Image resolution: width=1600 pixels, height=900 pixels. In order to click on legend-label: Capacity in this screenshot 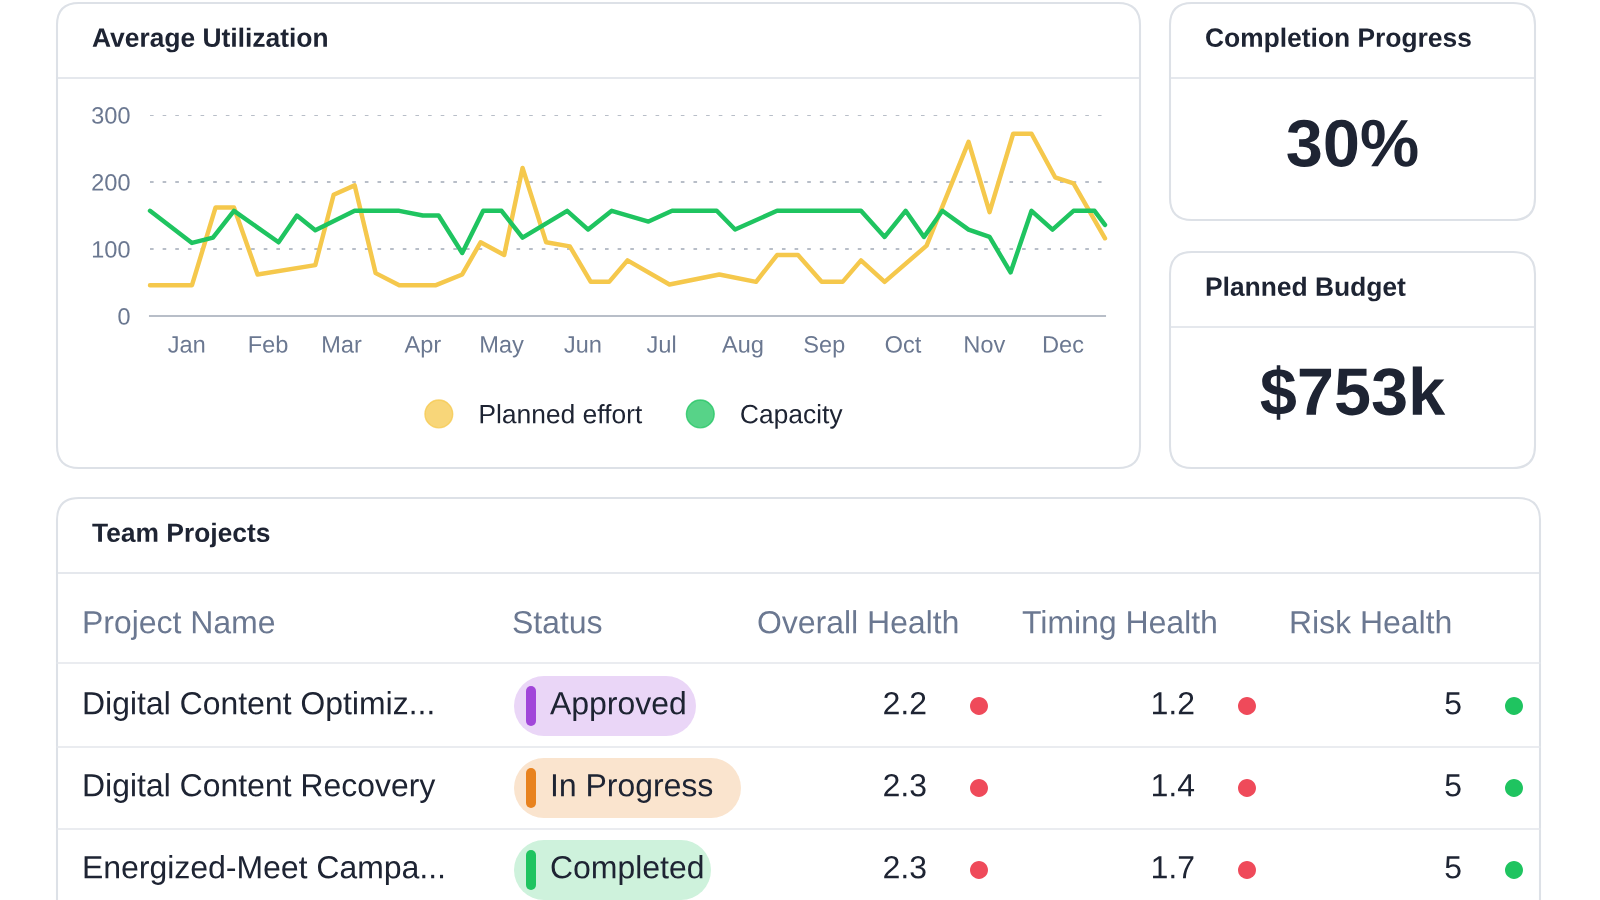, I will do `click(792, 416)`.